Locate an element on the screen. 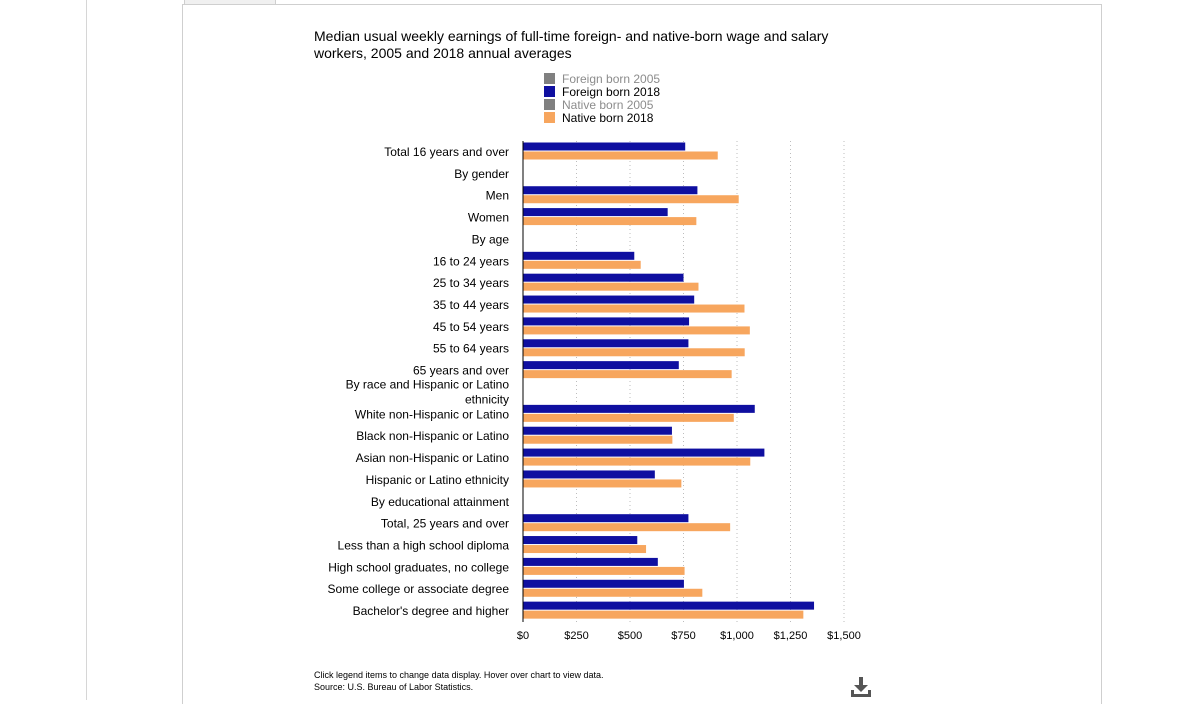 Image resolution: width=1192 pixels, height=704 pixels. category-label: Women is located at coordinates (488, 218).